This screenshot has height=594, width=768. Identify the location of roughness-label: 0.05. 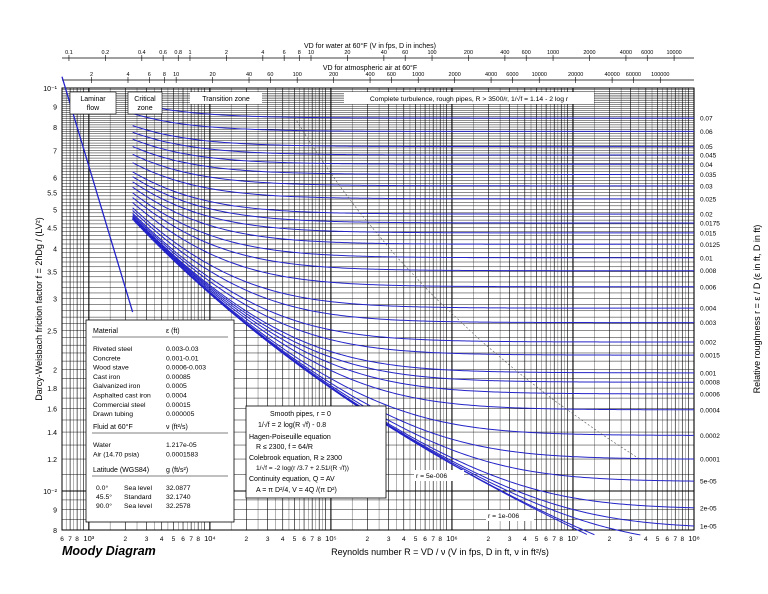
(706, 147).